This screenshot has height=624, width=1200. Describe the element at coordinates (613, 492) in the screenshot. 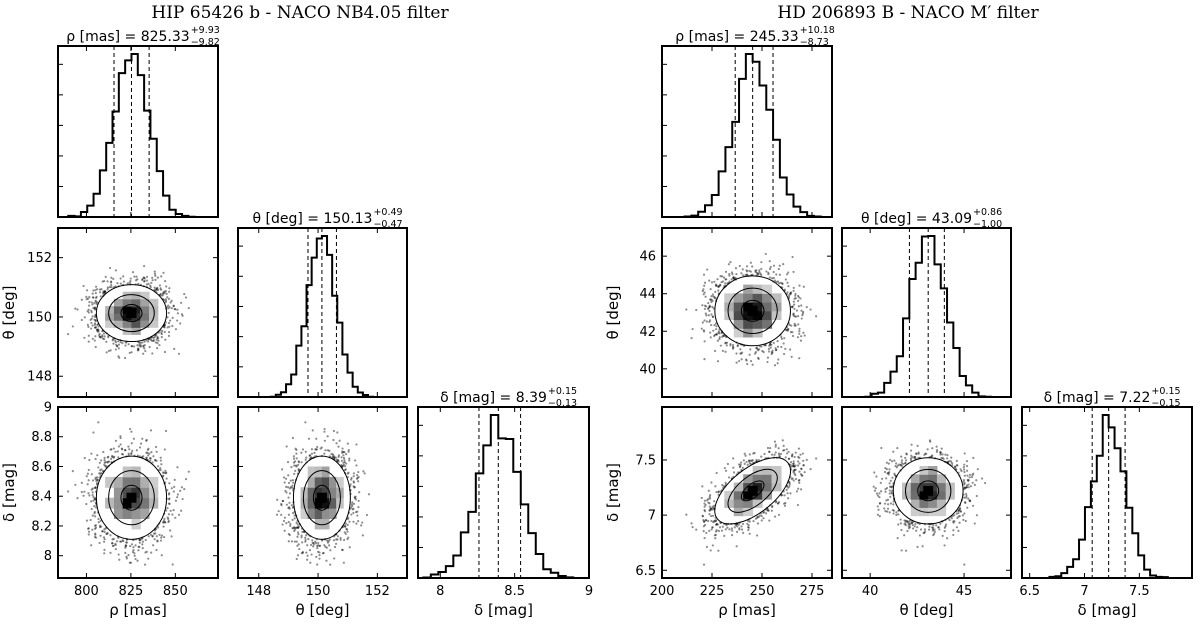

I see `y-axis-label: δ [mag]` at that location.